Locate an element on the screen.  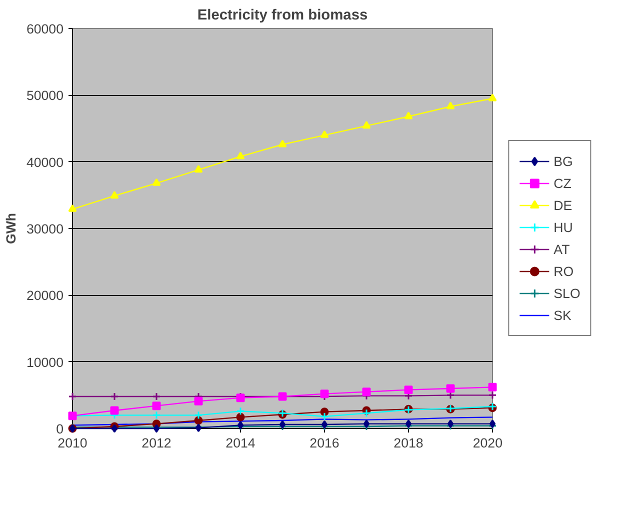
y-axis-title: GWh is located at coordinates (10, 228).